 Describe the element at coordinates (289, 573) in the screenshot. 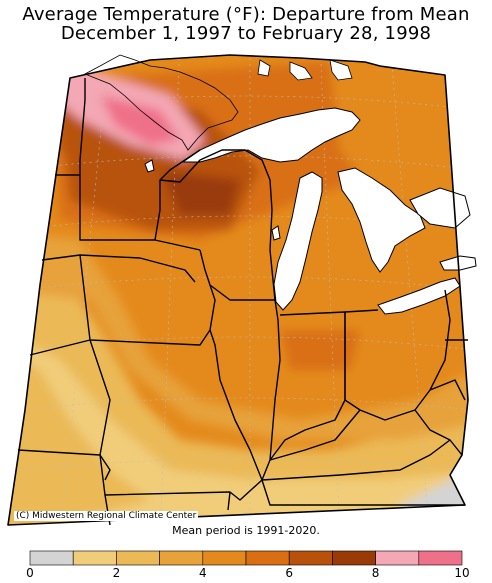

I see `legend-tick-label: 6` at that location.